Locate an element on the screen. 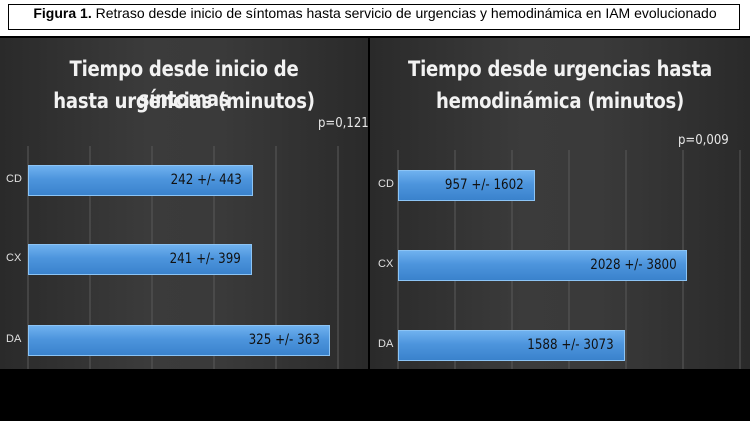 This screenshot has height=421, width=750. chart-title-right-line1: Tiempo desde urgencias hasta is located at coordinates (560, 69).